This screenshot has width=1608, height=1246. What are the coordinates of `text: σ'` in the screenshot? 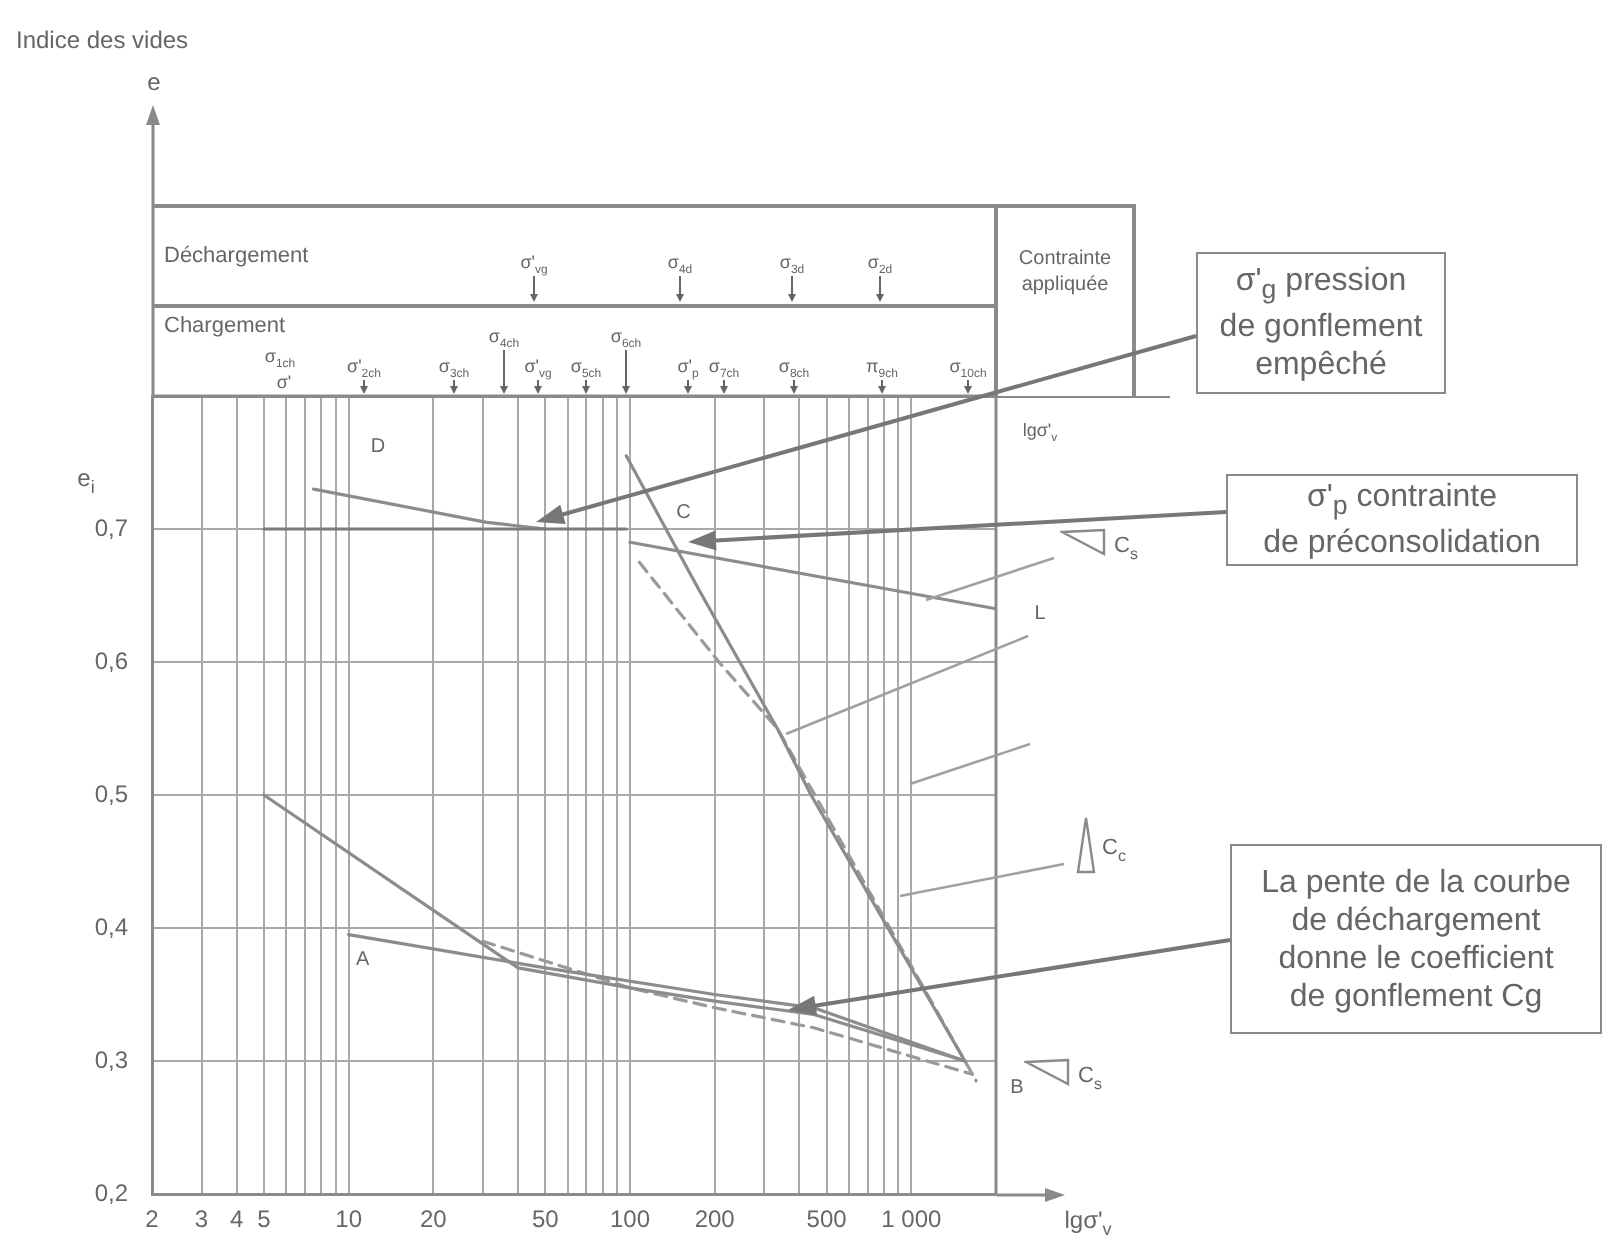 It's located at (284, 382).